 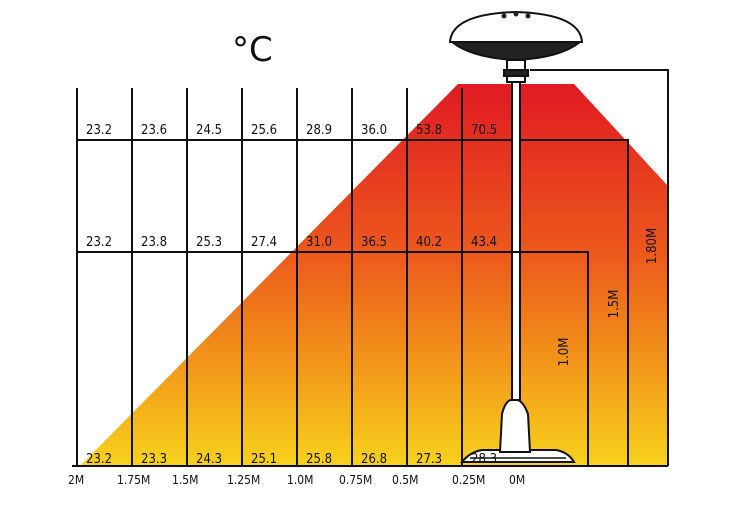 What do you see at coordinates (355, 480) in the screenshot?
I see `distance-label: 0.75M` at bounding box center [355, 480].